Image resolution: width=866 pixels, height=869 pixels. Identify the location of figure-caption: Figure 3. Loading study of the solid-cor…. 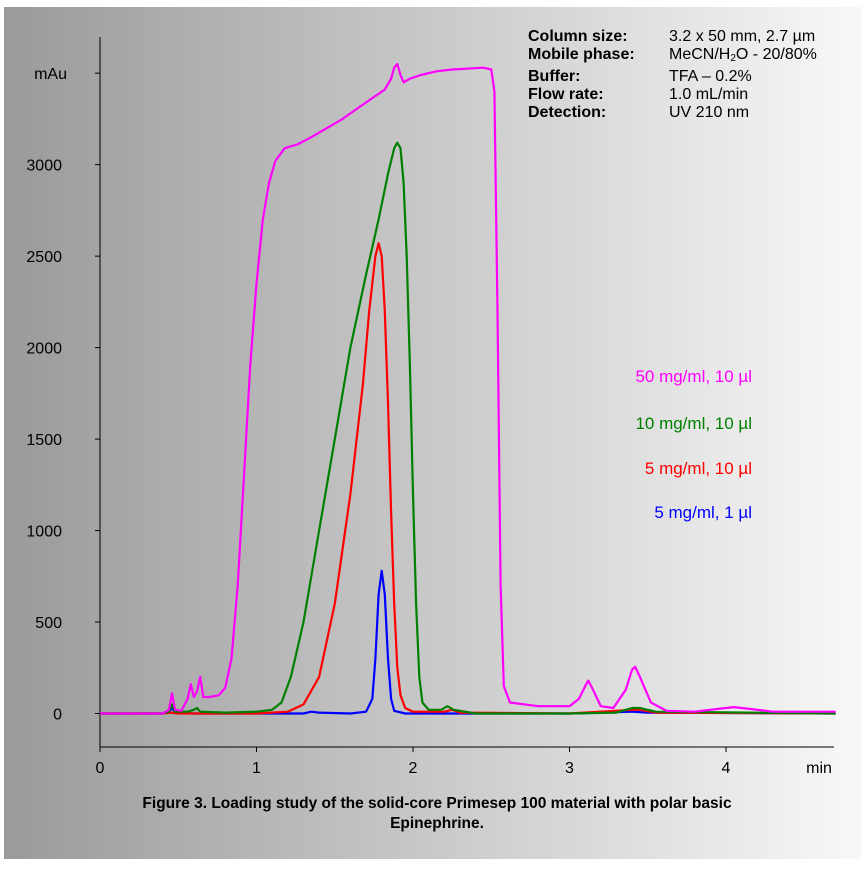
(433, 814).